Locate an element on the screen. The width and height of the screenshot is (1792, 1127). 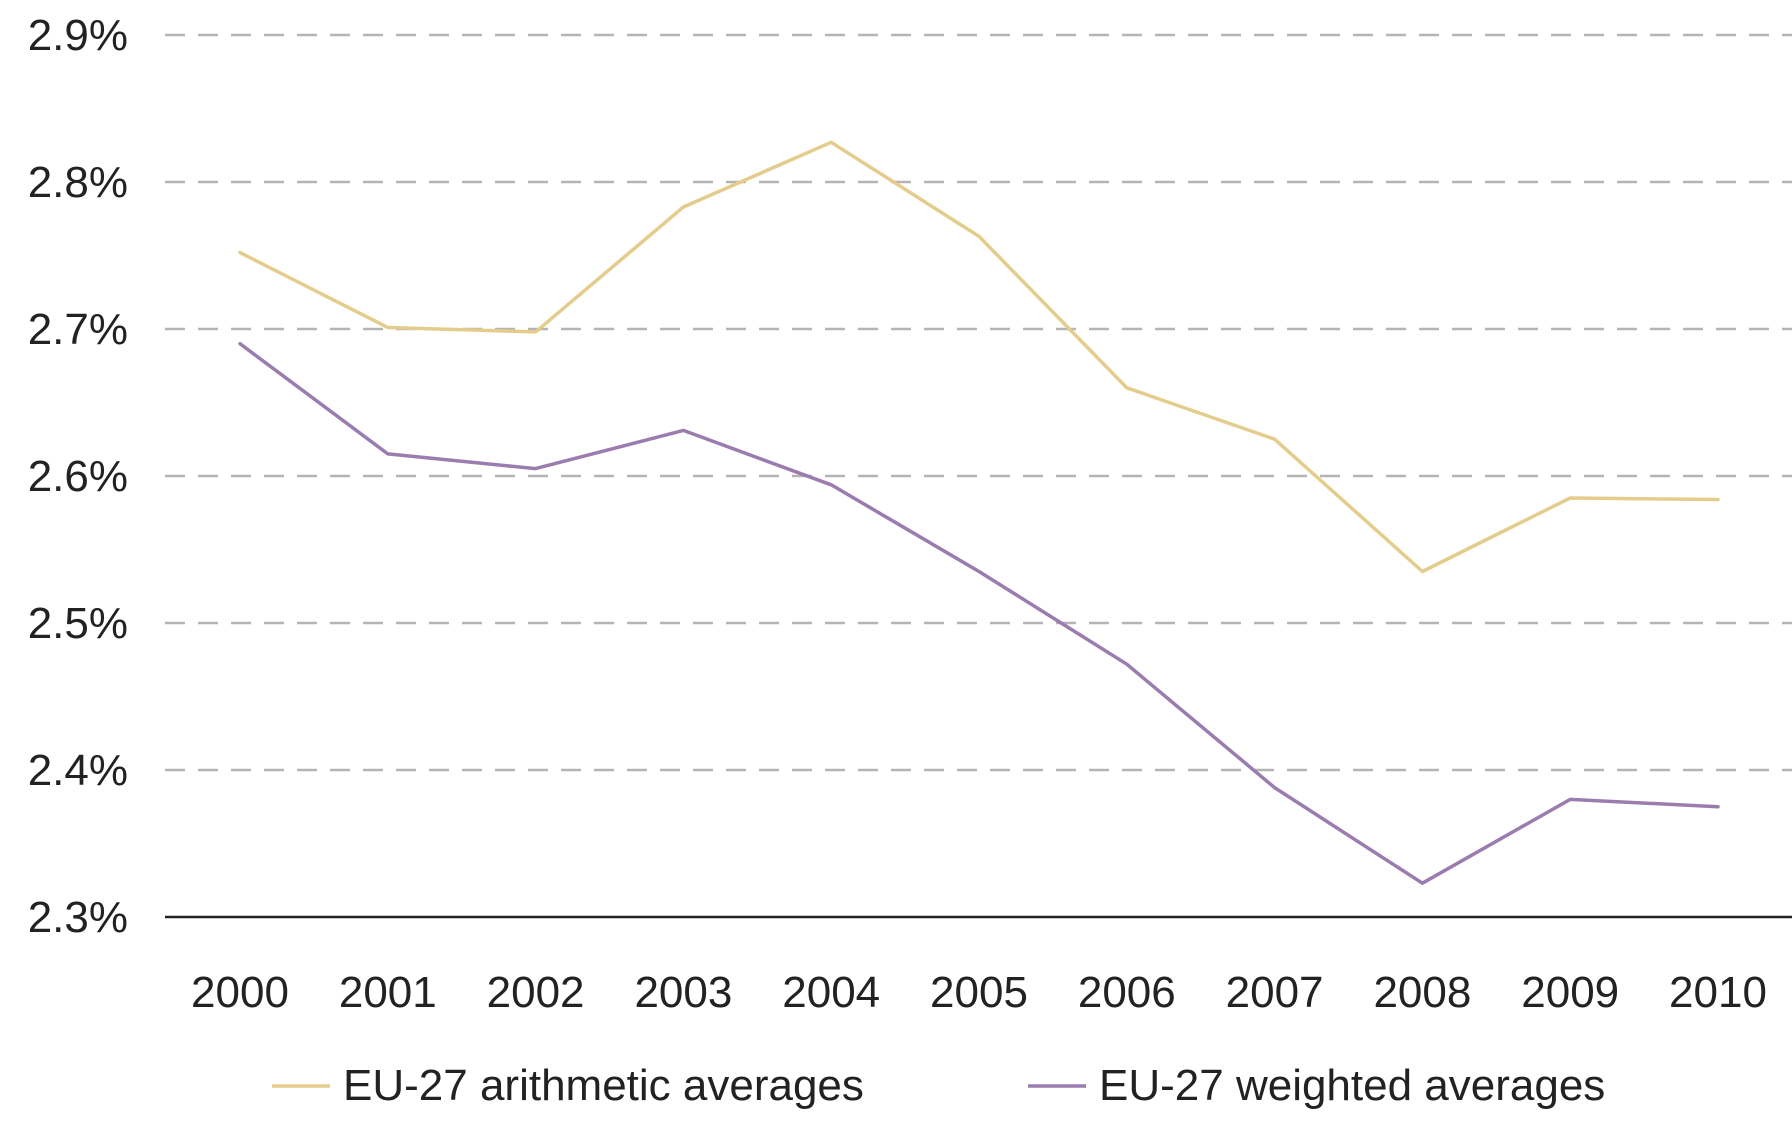
x-tick-label: 2001 is located at coordinates (388, 992).